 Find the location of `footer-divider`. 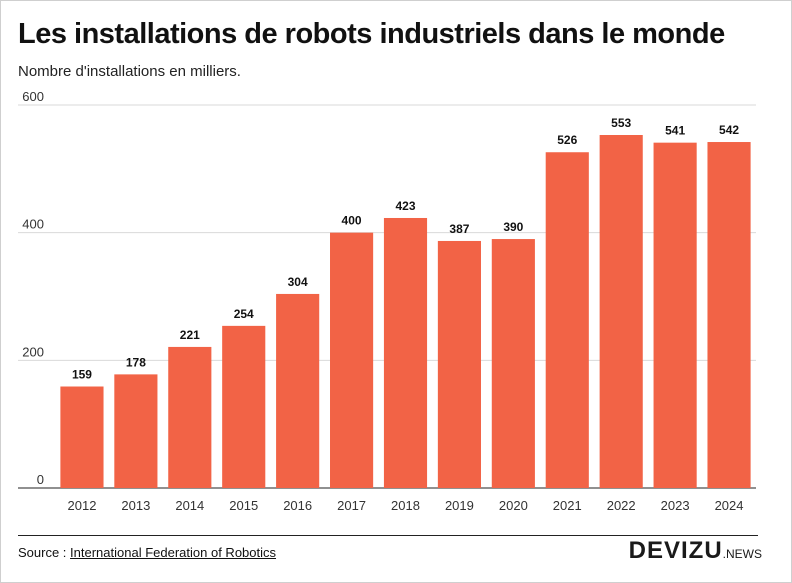

footer-divider is located at coordinates (388, 535).